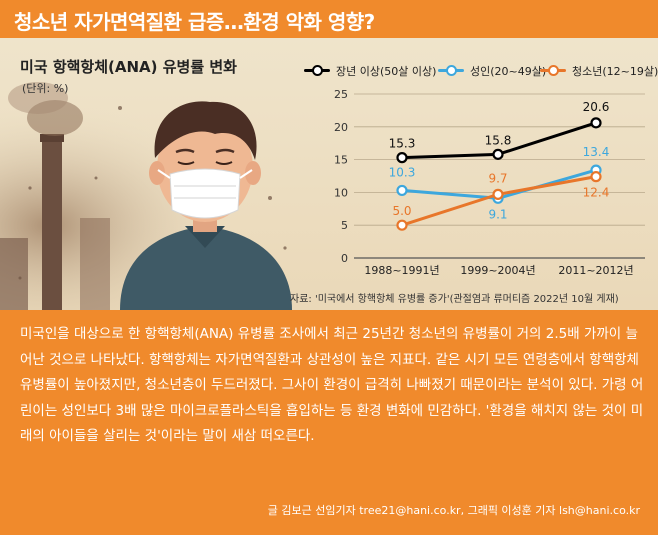 Image resolution: width=658 pixels, height=535 pixels. Describe the element at coordinates (344, 225) in the screenshot. I see `y-tick-label: 5` at that location.